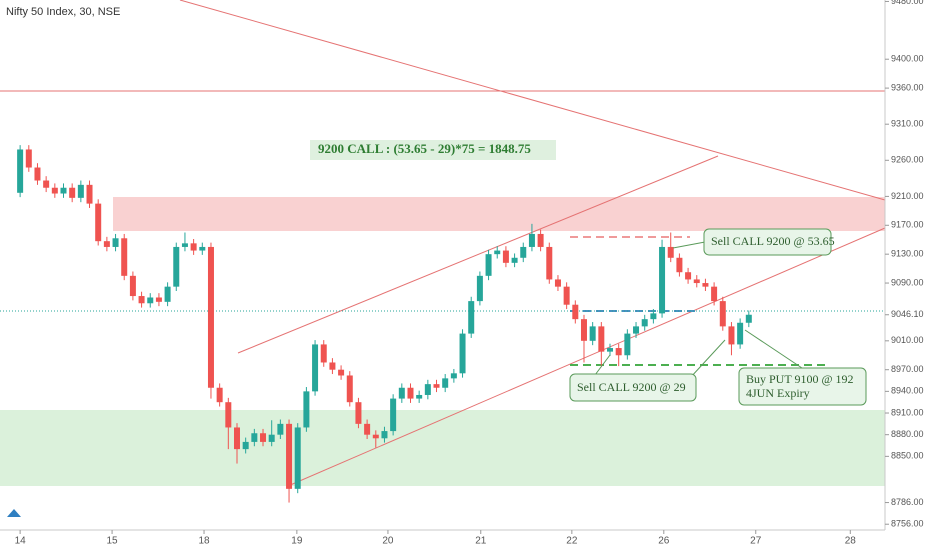 The height and width of the screenshot is (555, 932). What do you see at coordinates (907, 254) in the screenshot?
I see `y-tick-label: 9130.00` at bounding box center [907, 254].